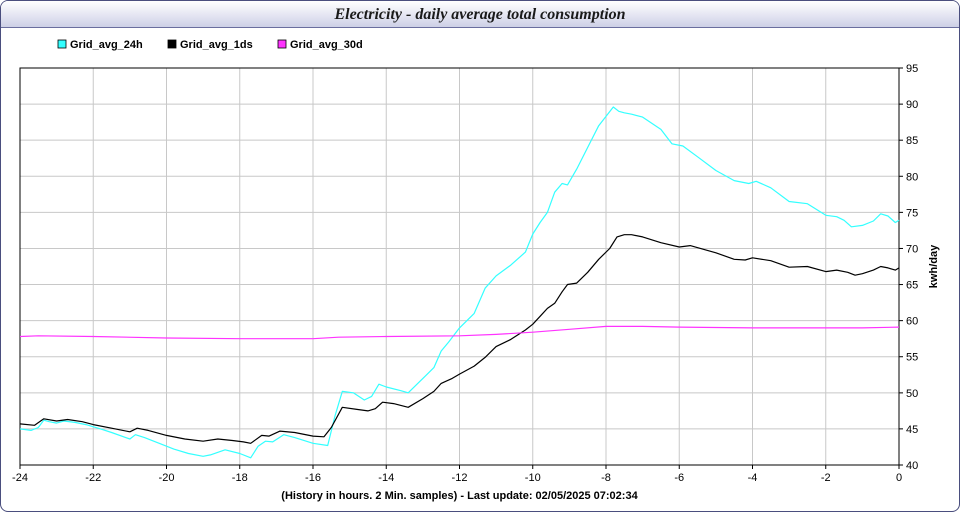 The height and width of the screenshot is (512, 960). I want to click on y-tick-label: 95, so click(912, 69).